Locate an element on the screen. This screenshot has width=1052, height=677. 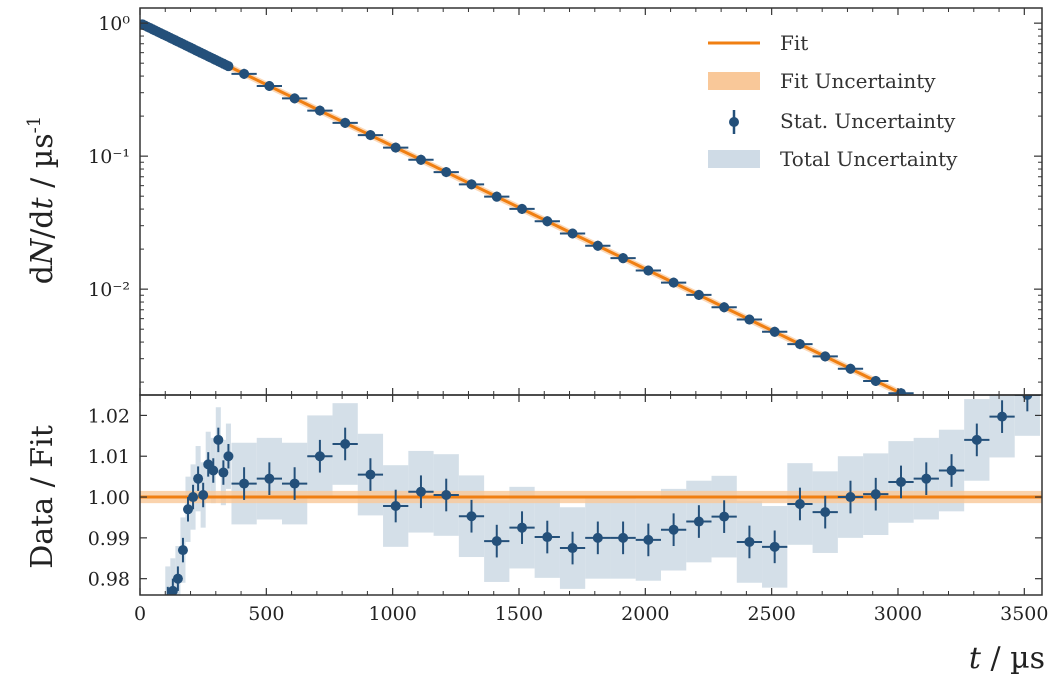
x-tick-label: 3000 is located at coordinates (898, 614).